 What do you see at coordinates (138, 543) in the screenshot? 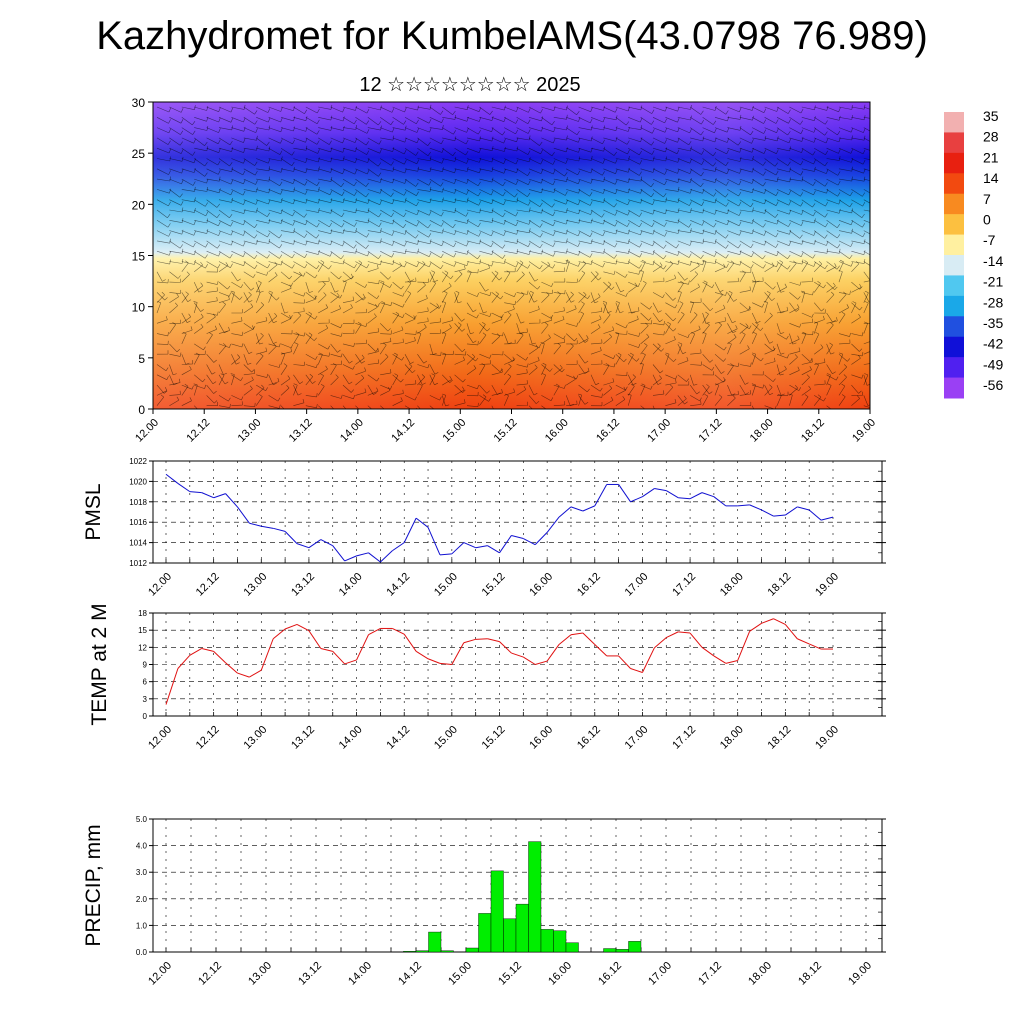
I see `y-tick-label: 1014` at bounding box center [138, 543].